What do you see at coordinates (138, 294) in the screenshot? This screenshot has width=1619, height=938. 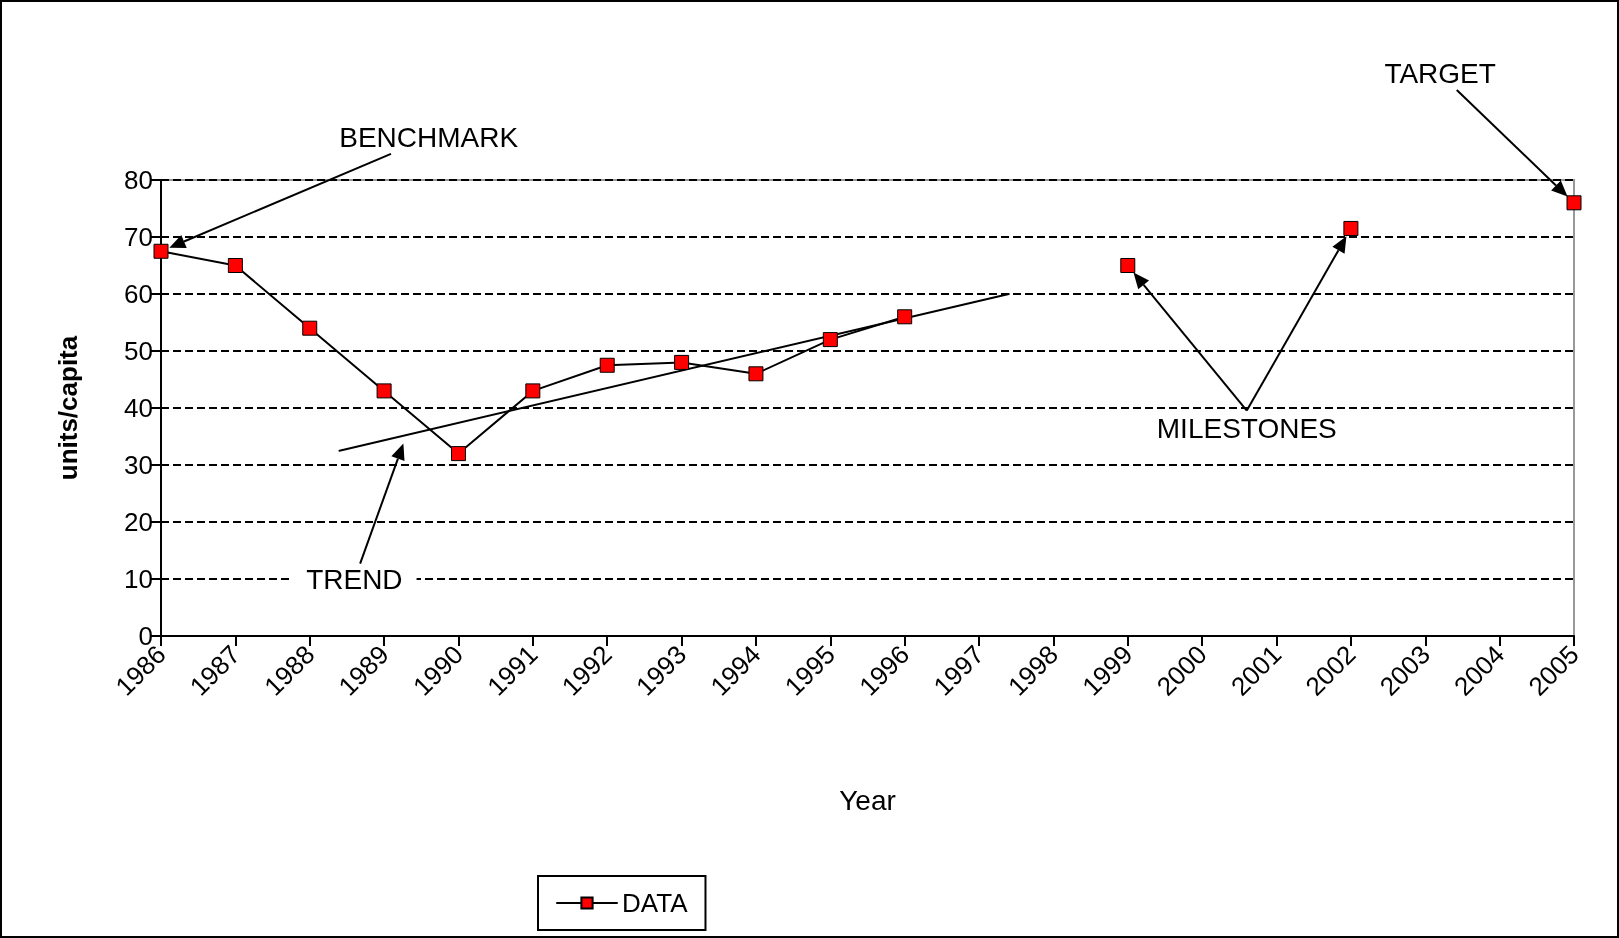 I see `y-tick-label: 60` at bounding box center [138, 294].